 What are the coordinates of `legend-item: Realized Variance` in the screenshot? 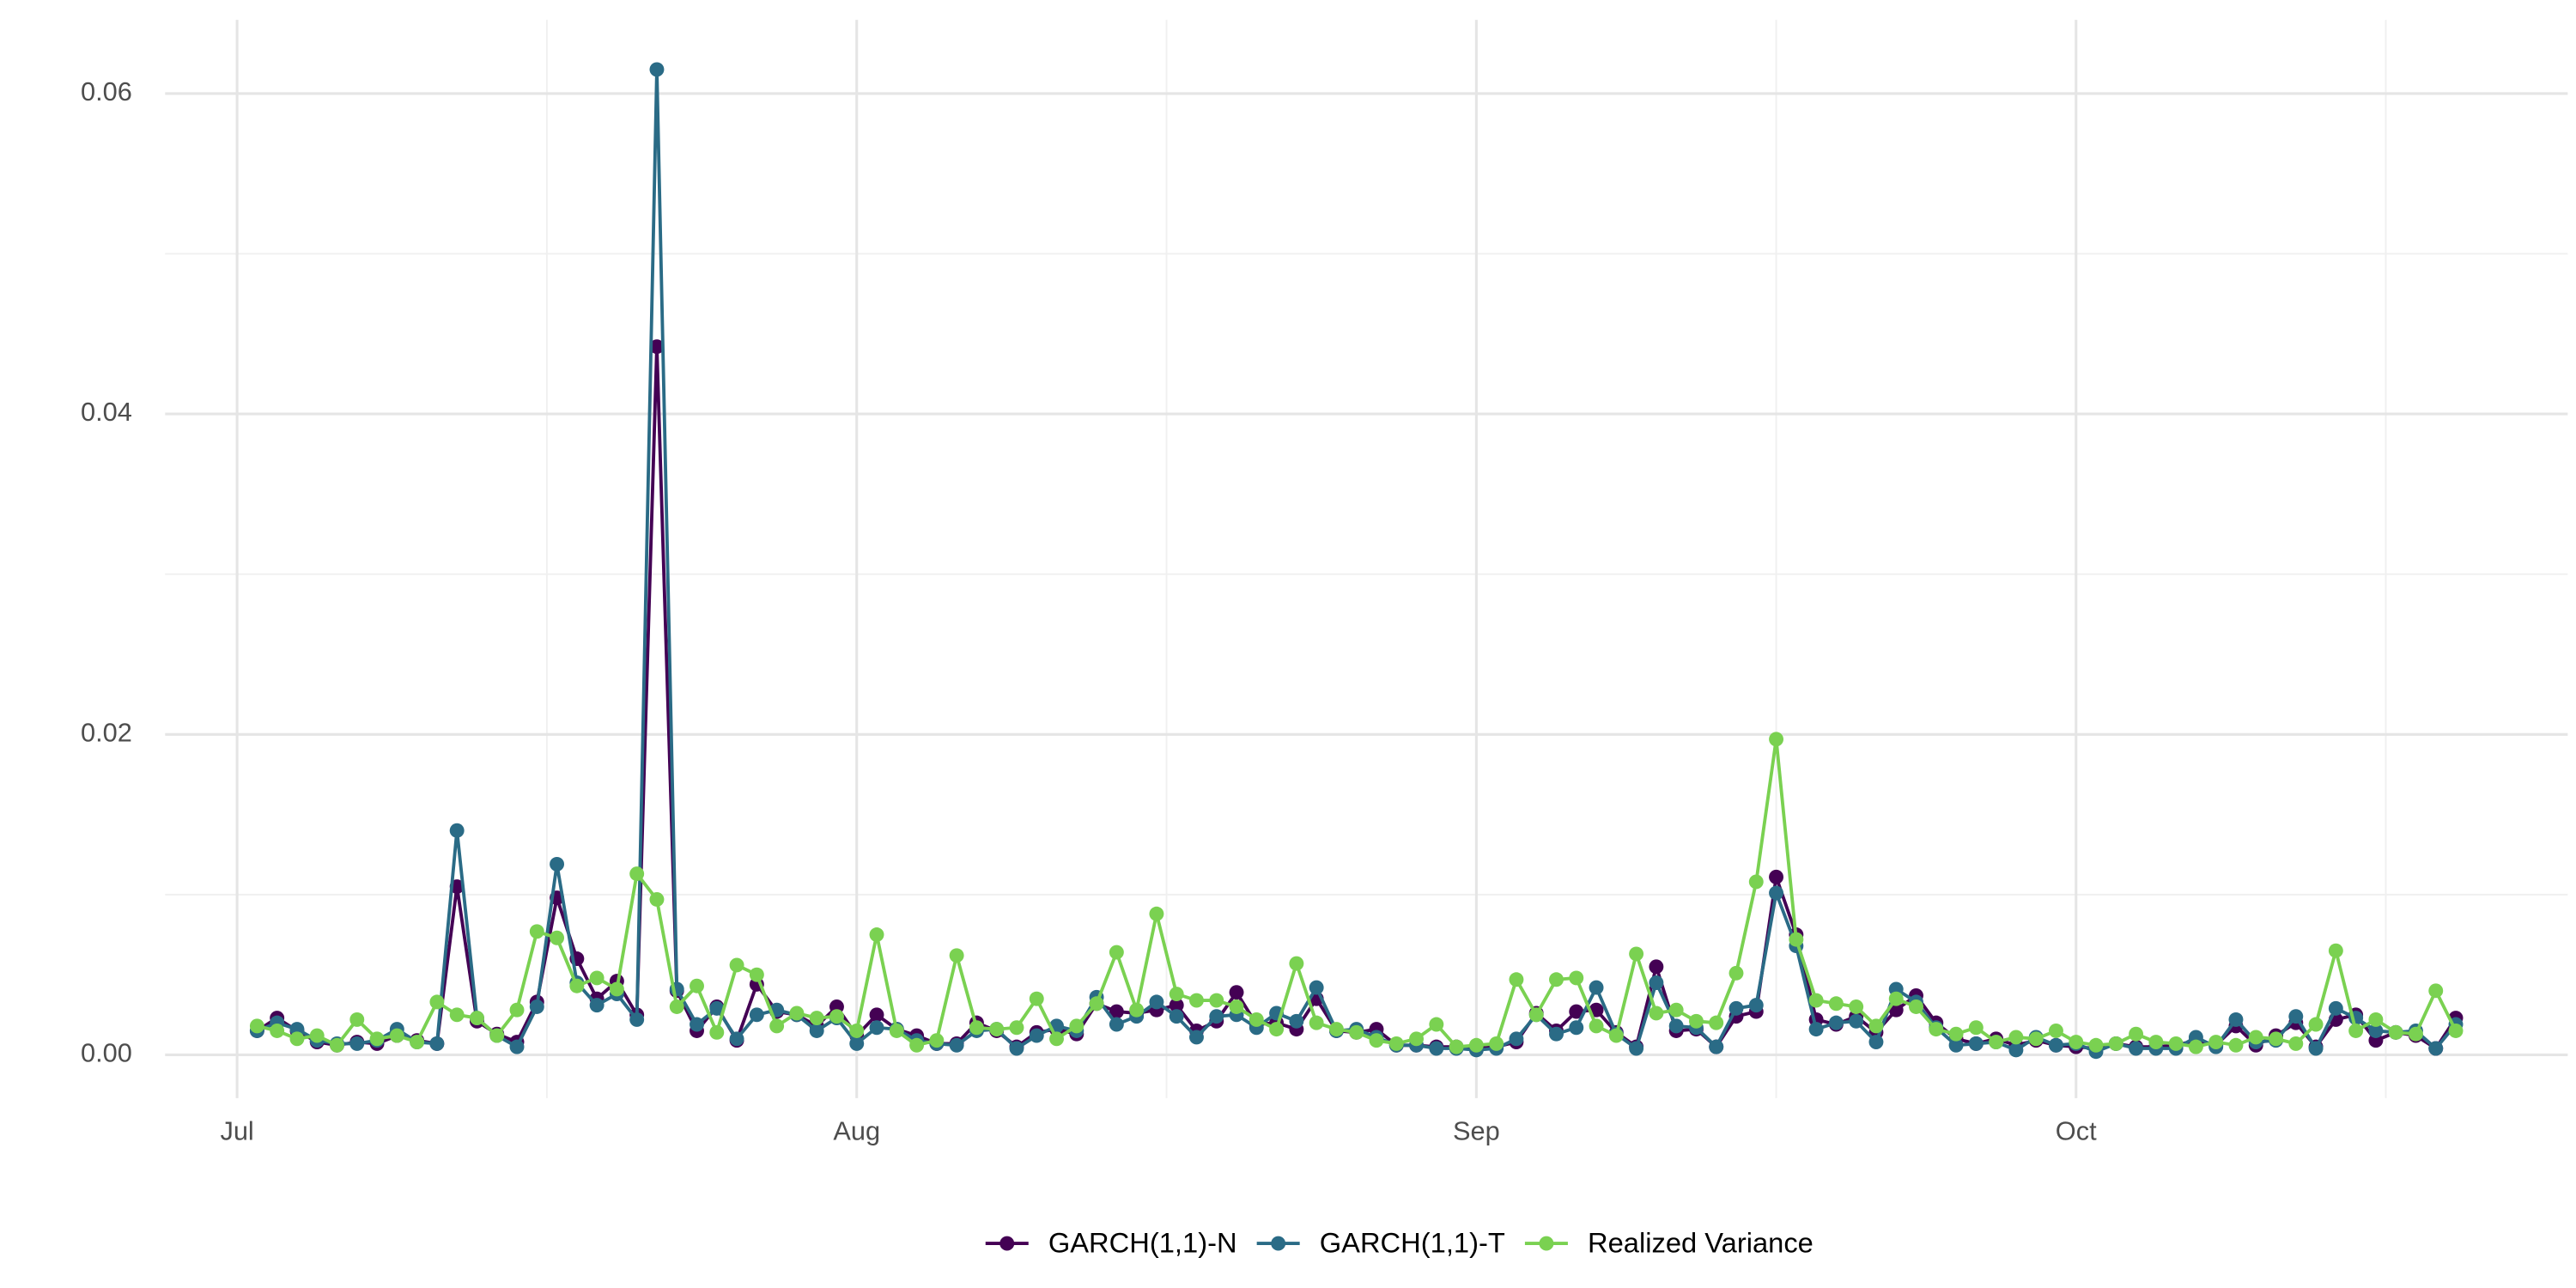 It's located at (1669, 1243).